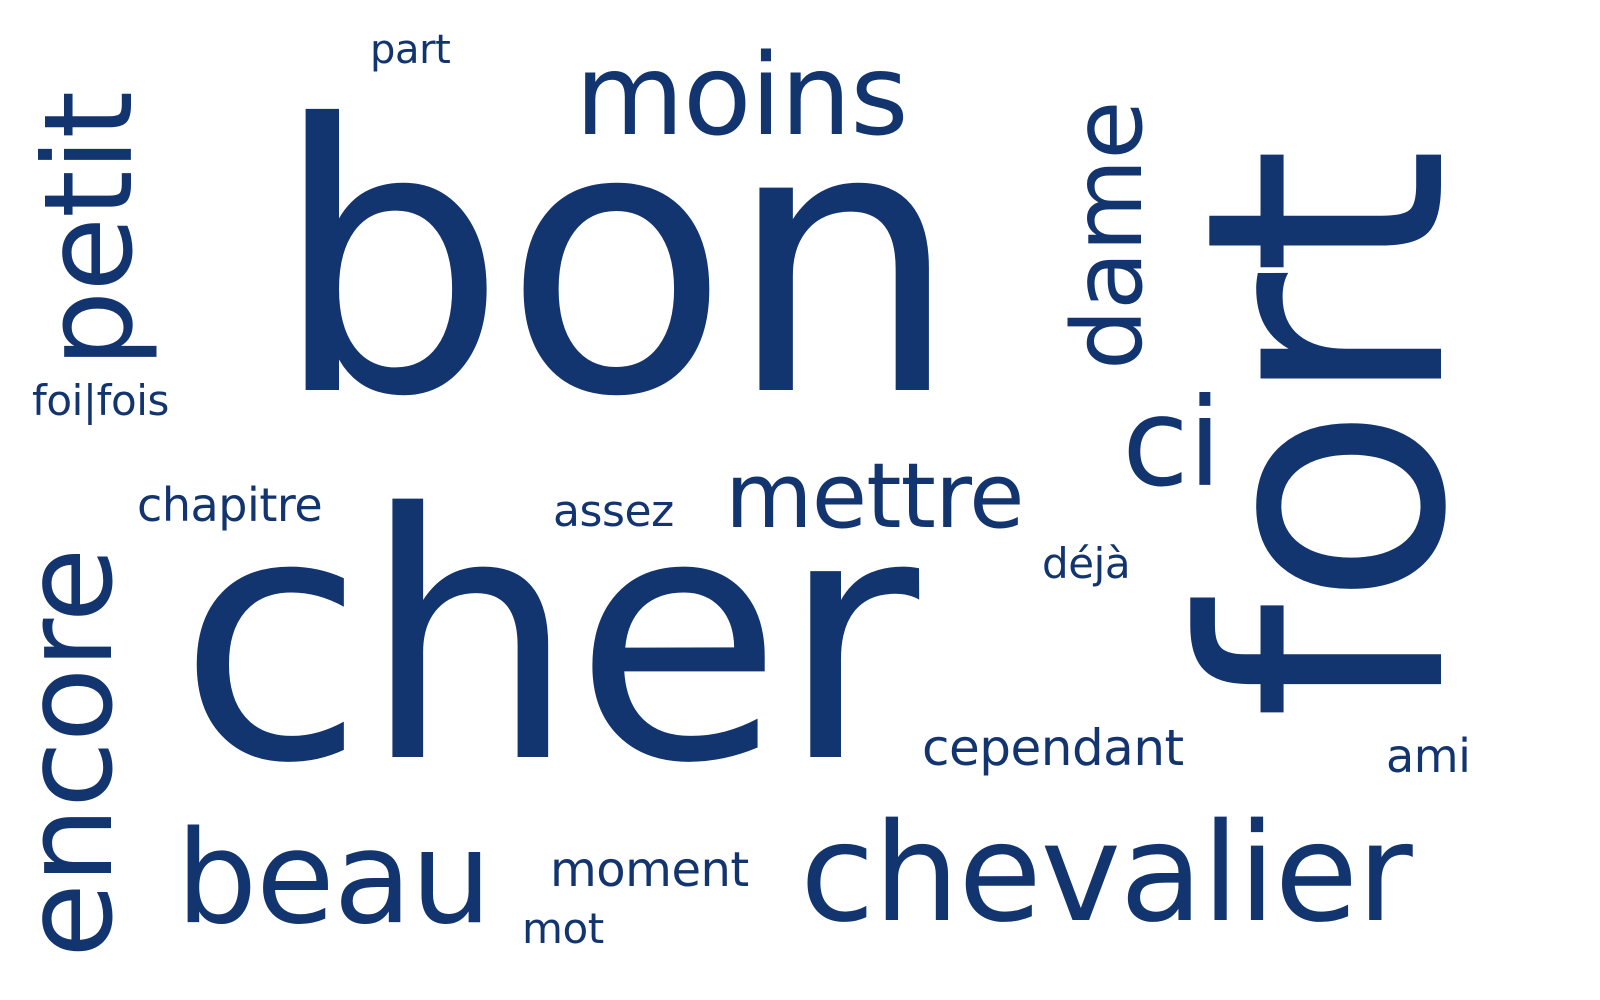 This screenshot has height=1000, width=1600. I want to click on word-mot: mot, so click(563, 928).